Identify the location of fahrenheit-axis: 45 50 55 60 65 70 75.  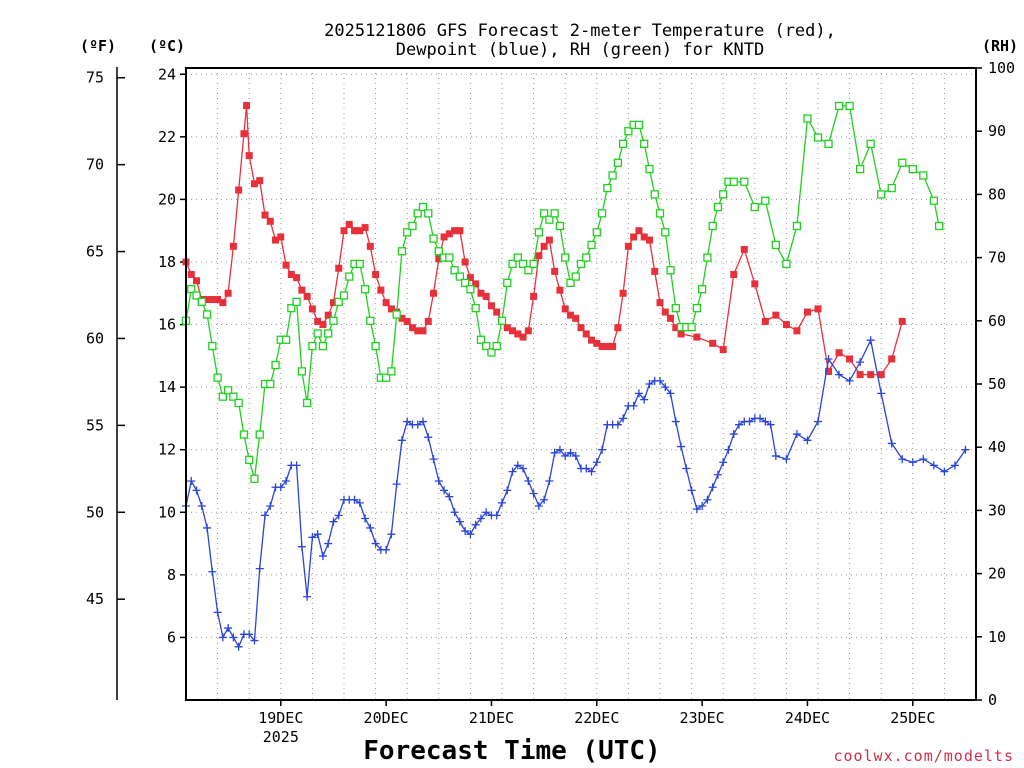
(105, 338).